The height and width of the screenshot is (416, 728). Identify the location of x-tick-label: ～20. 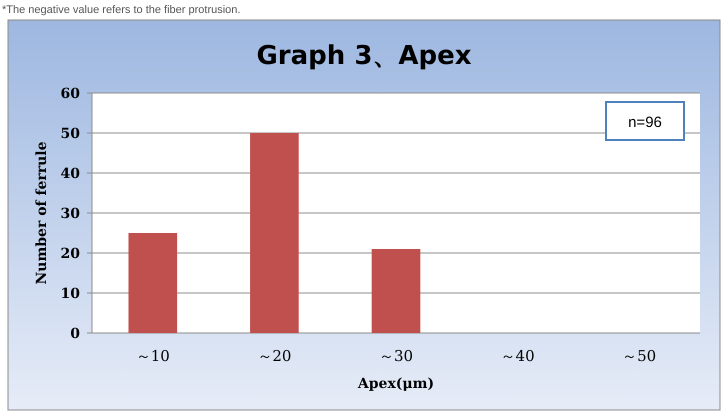
(274, 356).